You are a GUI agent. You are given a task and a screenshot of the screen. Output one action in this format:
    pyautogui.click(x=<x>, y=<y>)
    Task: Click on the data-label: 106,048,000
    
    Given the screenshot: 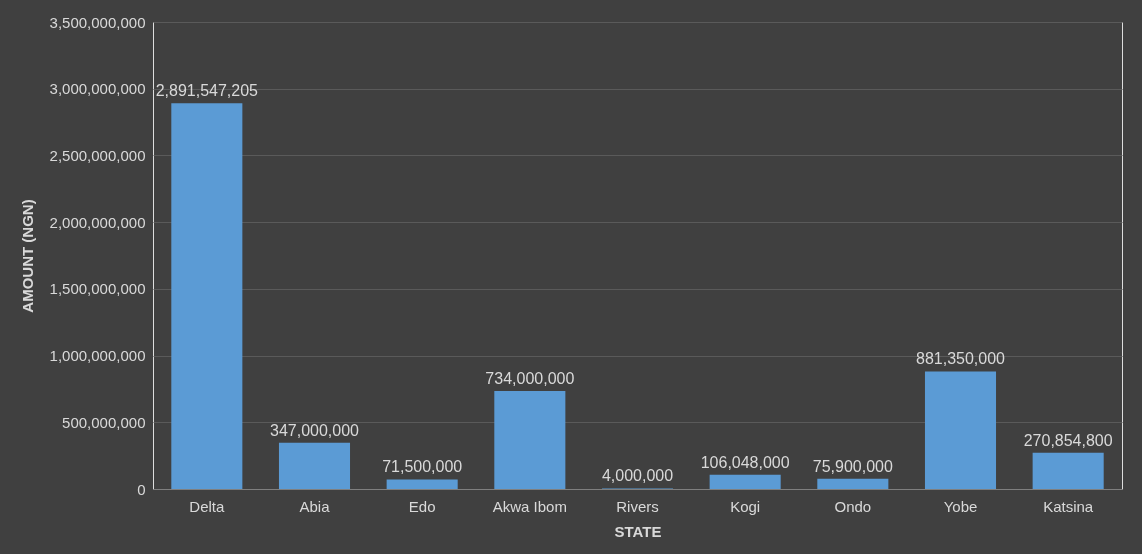 What is the action you would take?
    pyautogui.click(x=745, y=462)
    